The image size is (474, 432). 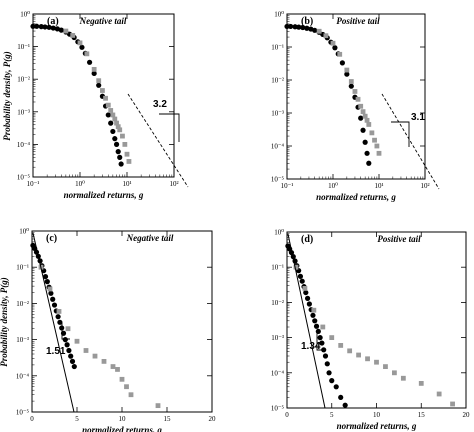 I want to click on slope-label: 1.51, so click(x=56, y=351).